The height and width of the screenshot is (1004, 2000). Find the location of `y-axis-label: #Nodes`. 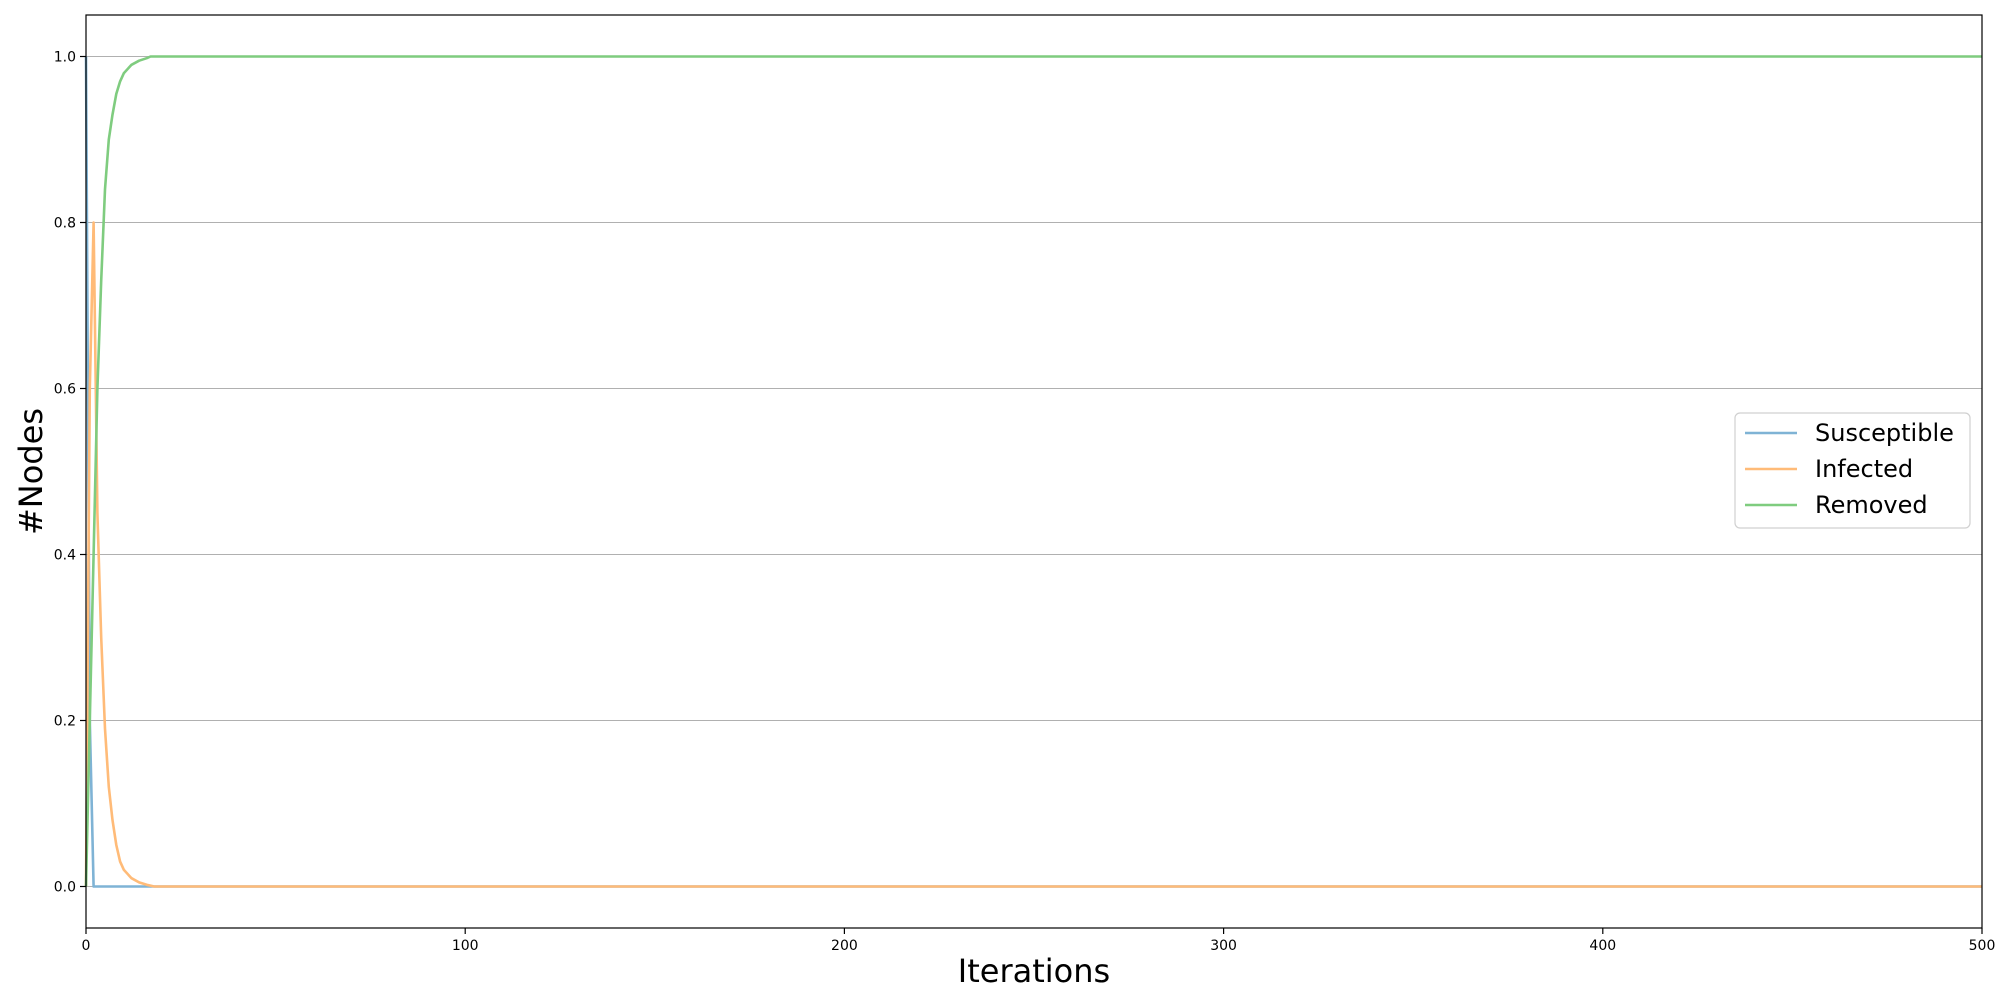

y-axis-label: #Nodes is located at coordinates (31, 471).